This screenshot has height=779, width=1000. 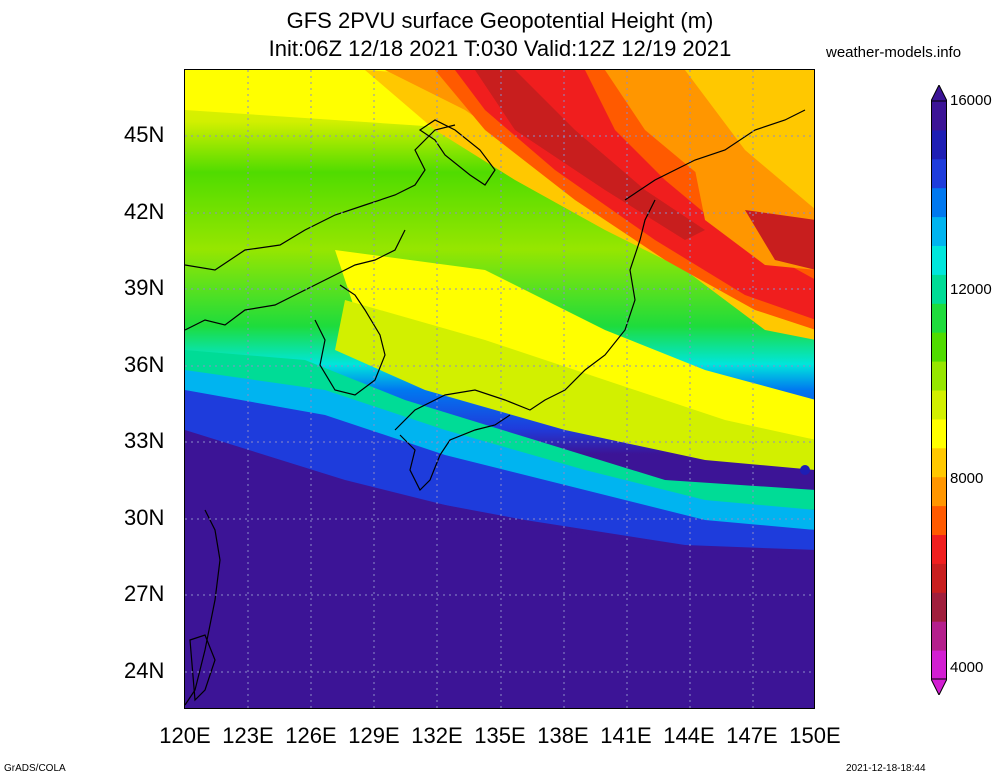 What do you see at coordinates (967, 667) in the screenshot?
I see `colorbar-label: 4000` at bounding box center [967, 667].